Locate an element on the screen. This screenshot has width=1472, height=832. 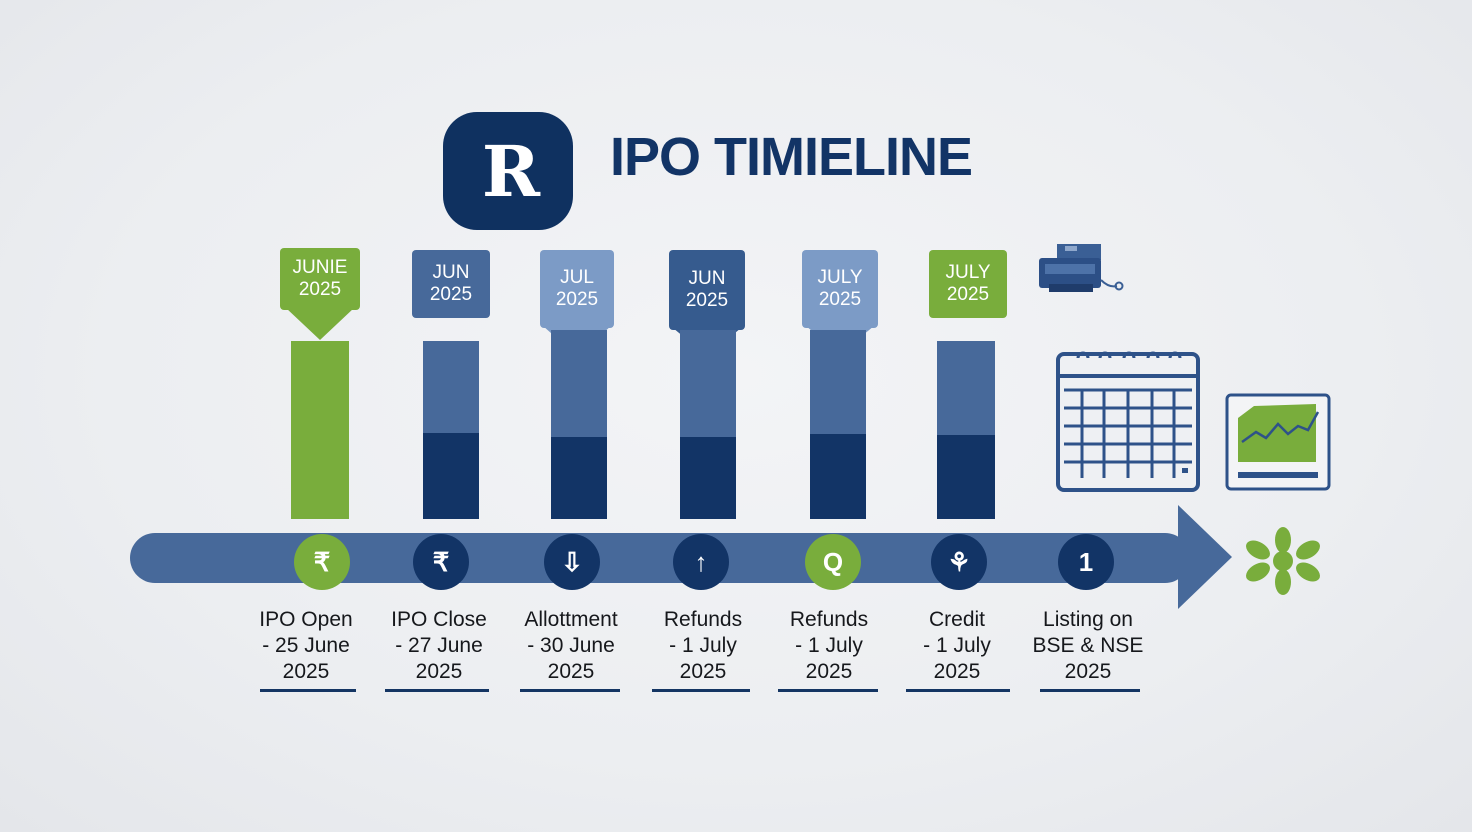
date-tag-text: JUL 2025 is located at coordinates (577, 288).